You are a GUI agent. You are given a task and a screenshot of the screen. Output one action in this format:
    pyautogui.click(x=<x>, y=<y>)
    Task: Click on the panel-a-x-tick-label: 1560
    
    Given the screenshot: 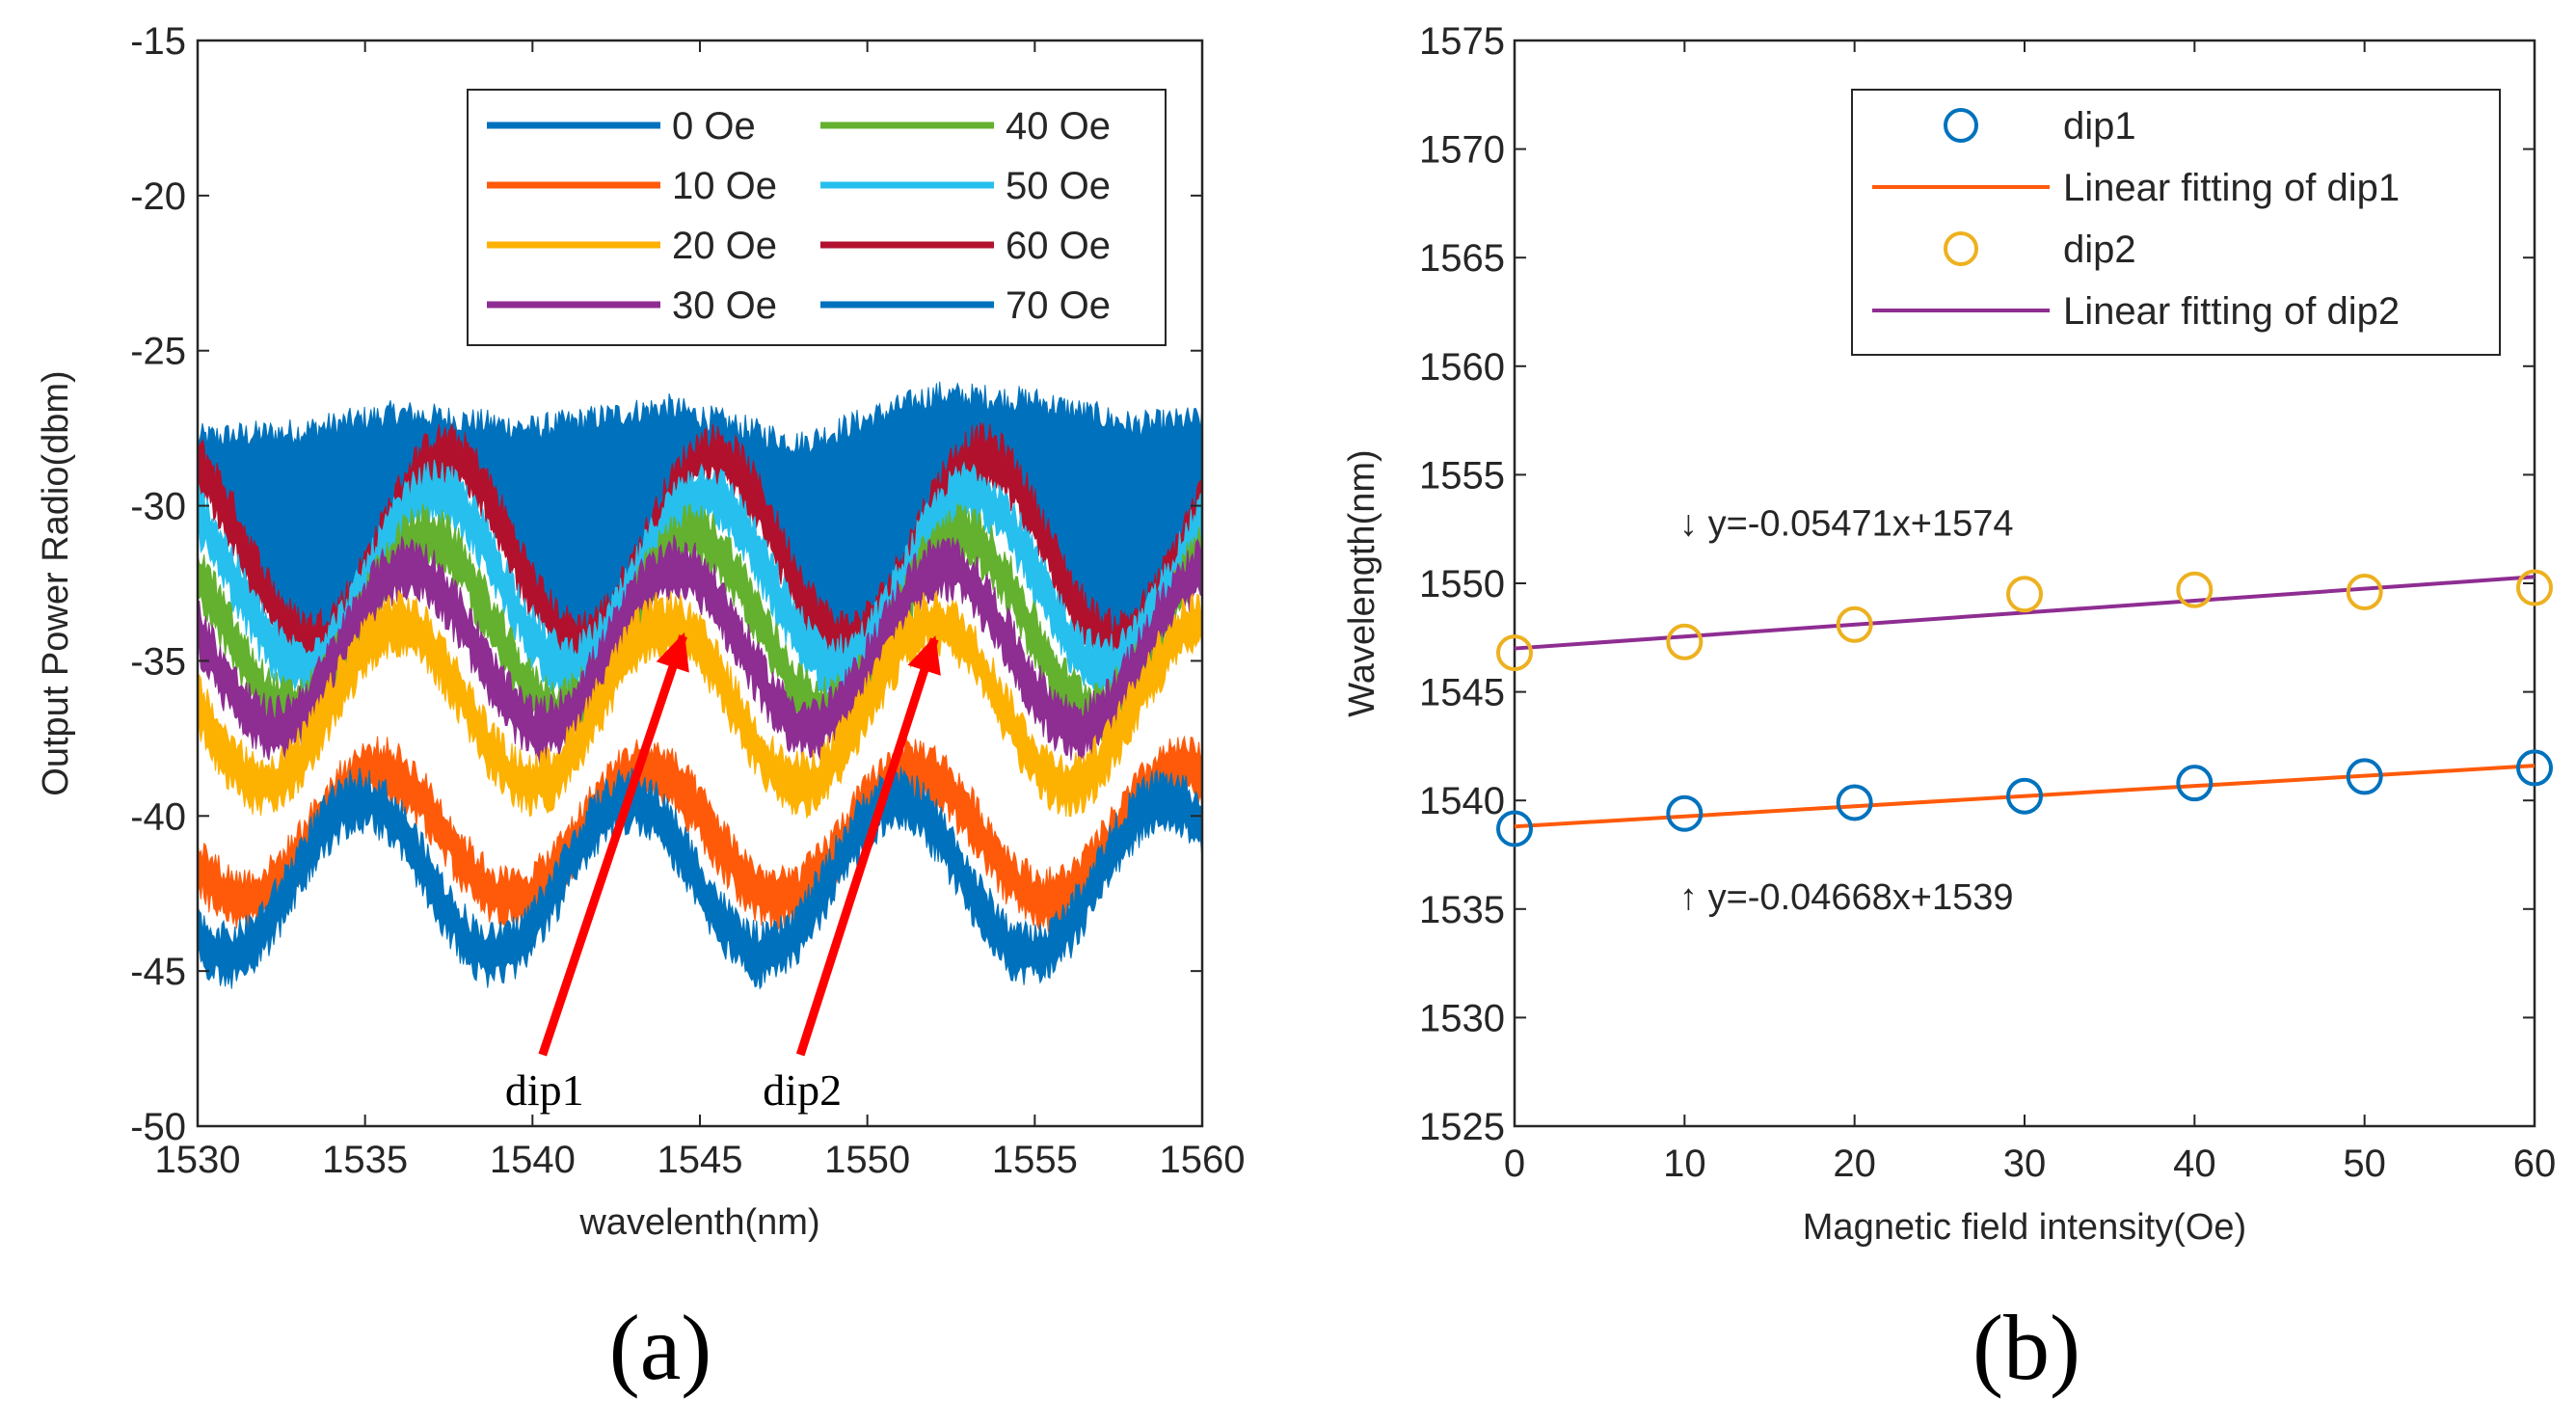 What is the action you would take?
    pyautogui.click(x=1203, y=1160)
    